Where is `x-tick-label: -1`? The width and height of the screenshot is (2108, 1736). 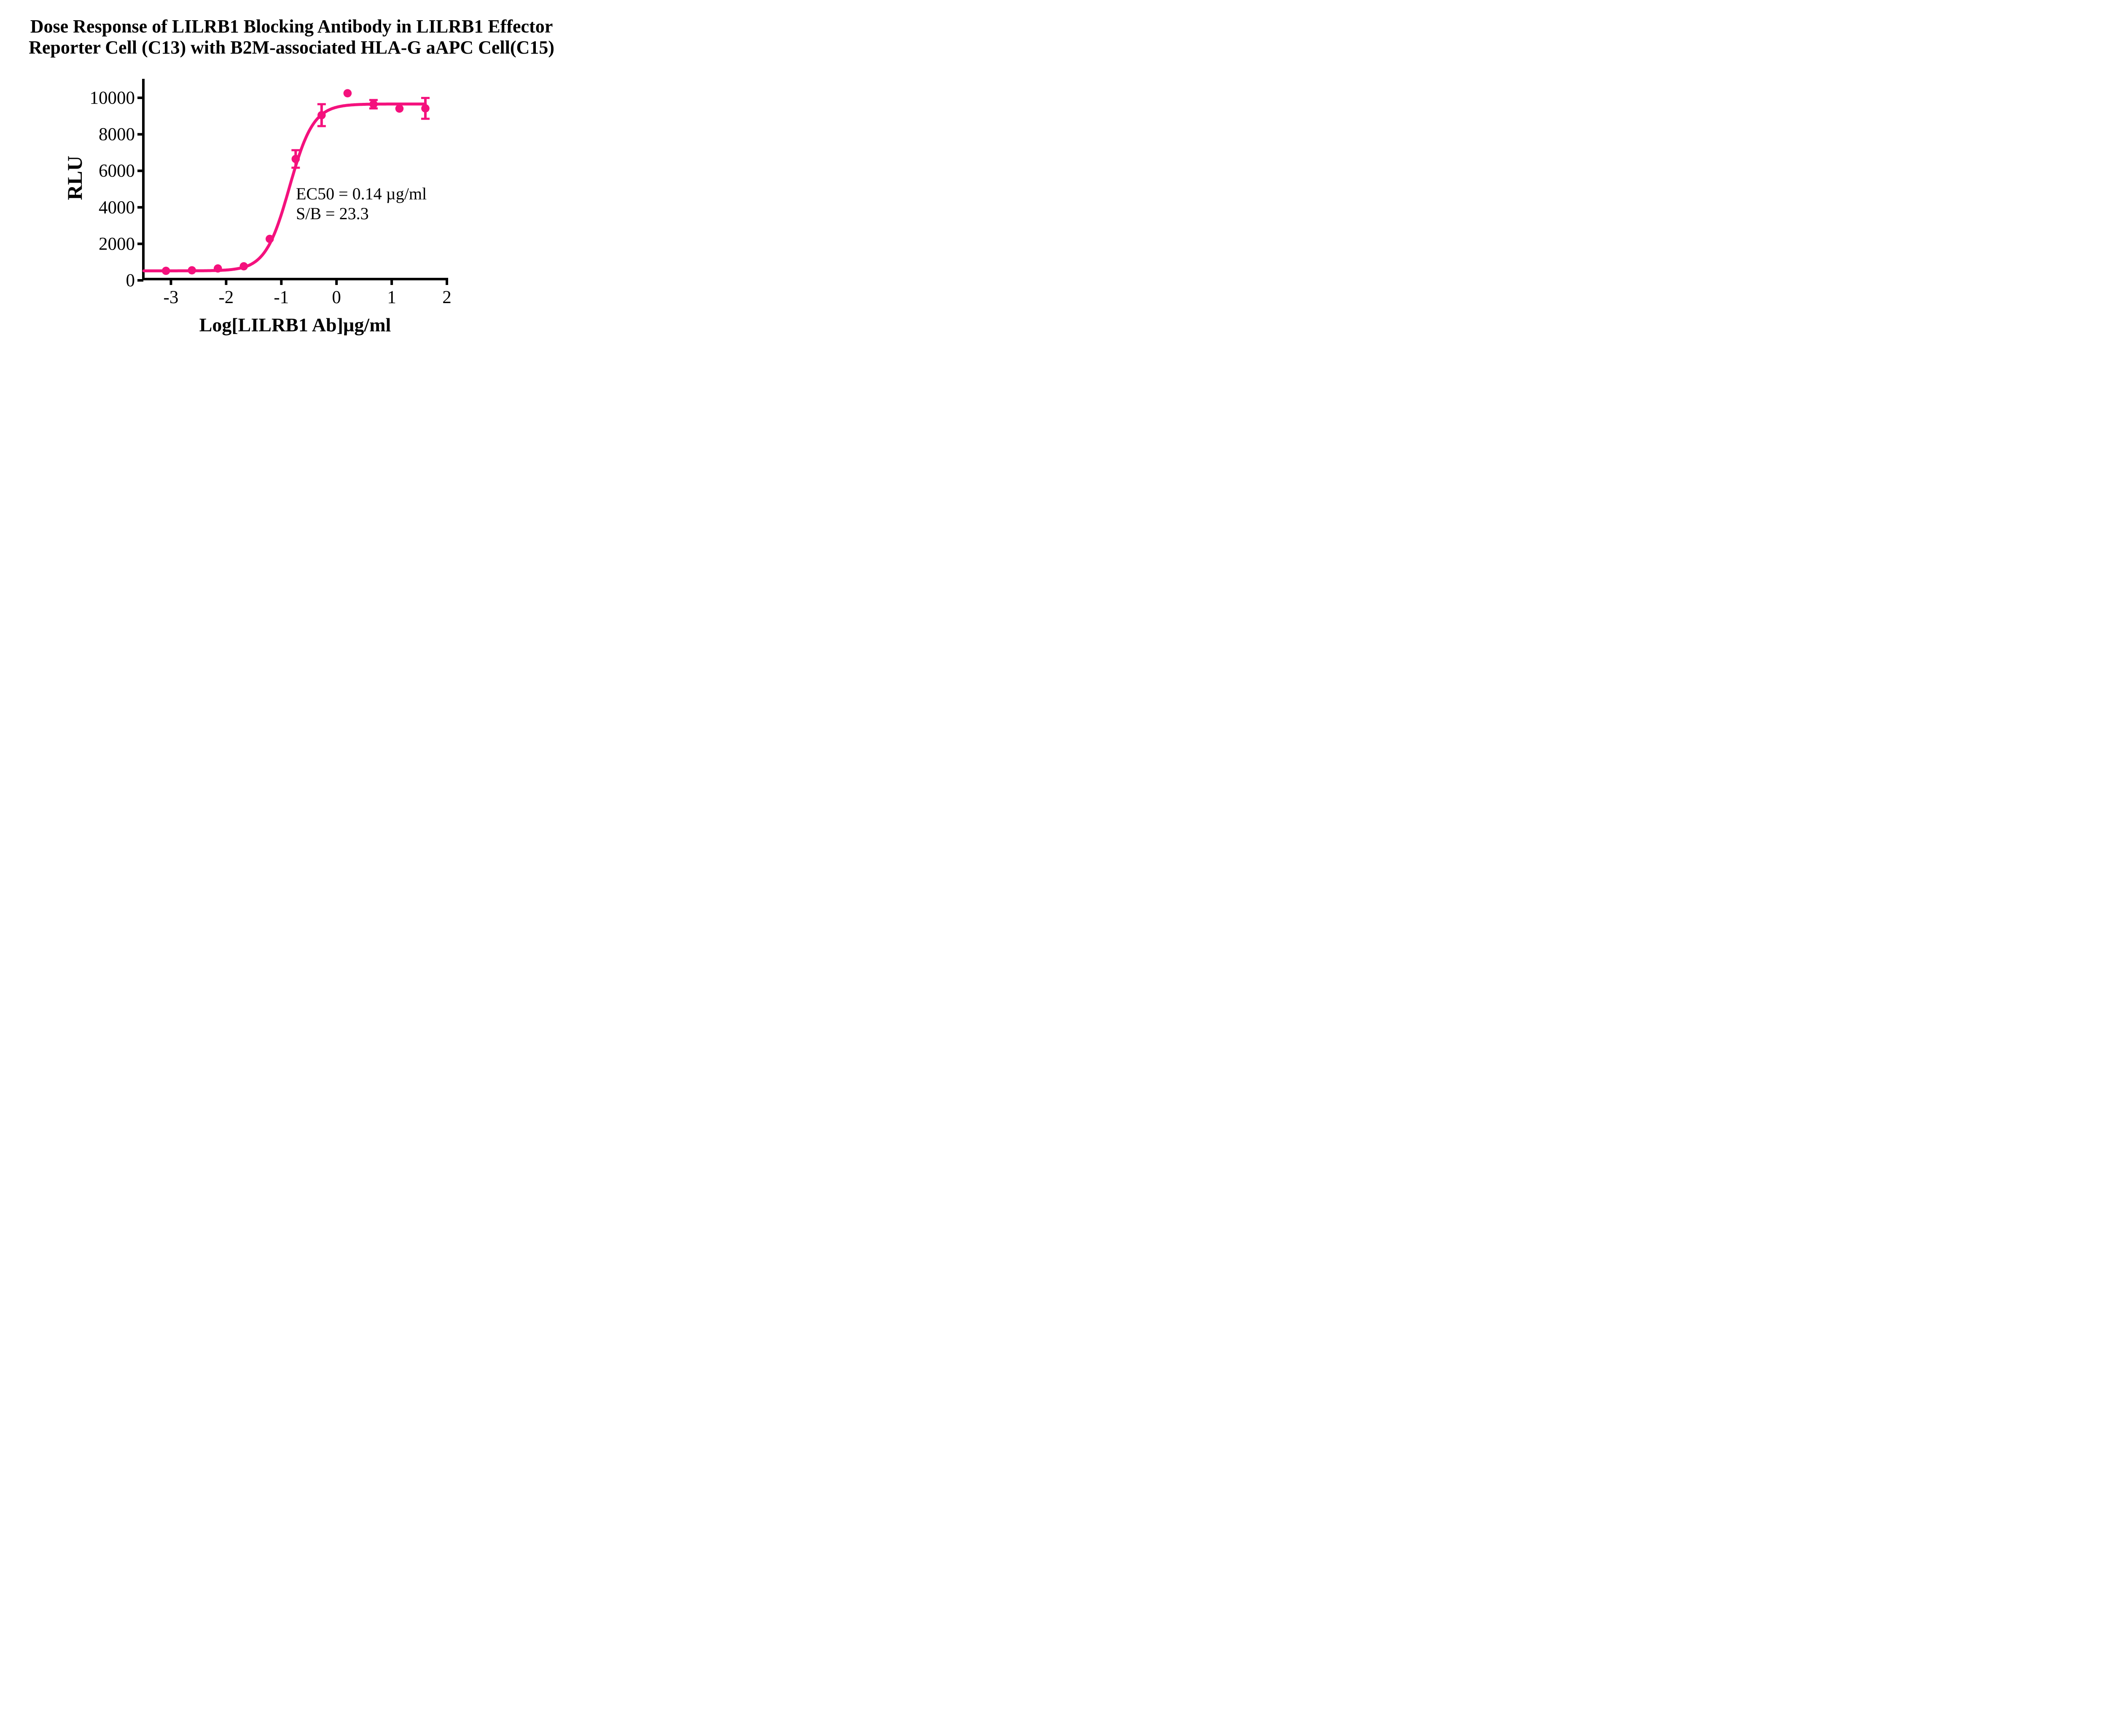 x-tick-label: -1 is located at coordinates (281, 297).